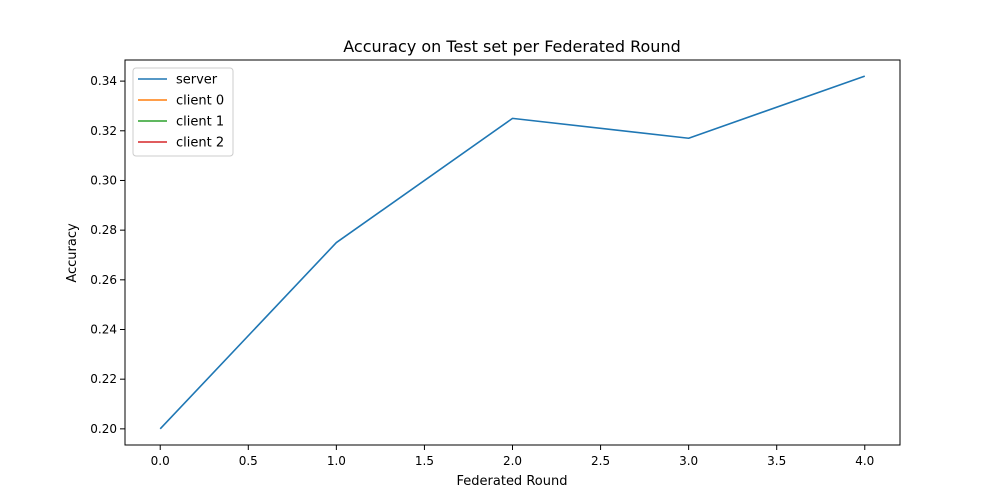 This screenshot has height=500, width=1000. Describe the element at coordinates (424, 461) in the screenshot. I see `x-tick-label: 1.5` at that location.